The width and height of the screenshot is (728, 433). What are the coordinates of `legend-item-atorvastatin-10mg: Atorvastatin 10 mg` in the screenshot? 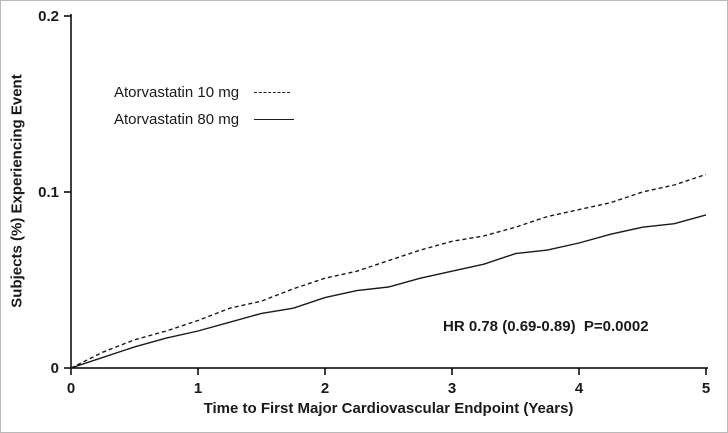 It's located at (204, 92).